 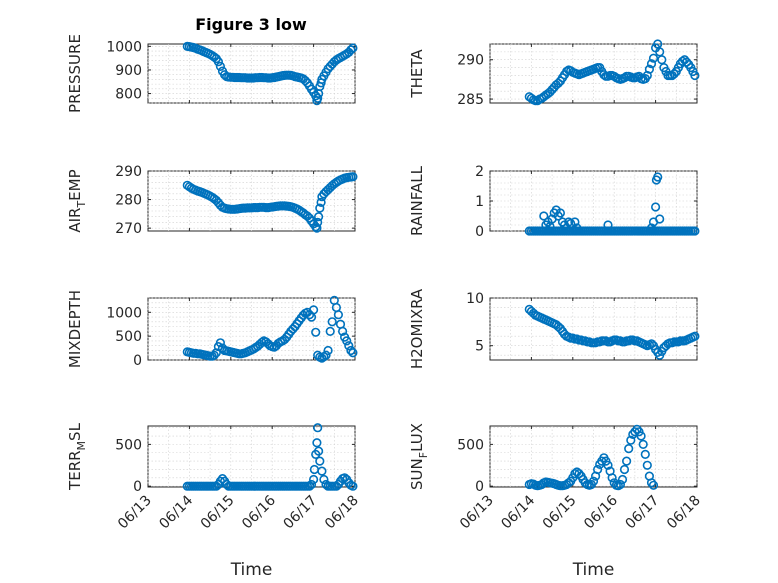 I want to click on pressure-ytick-label: 800, so click(x=128, y=95).